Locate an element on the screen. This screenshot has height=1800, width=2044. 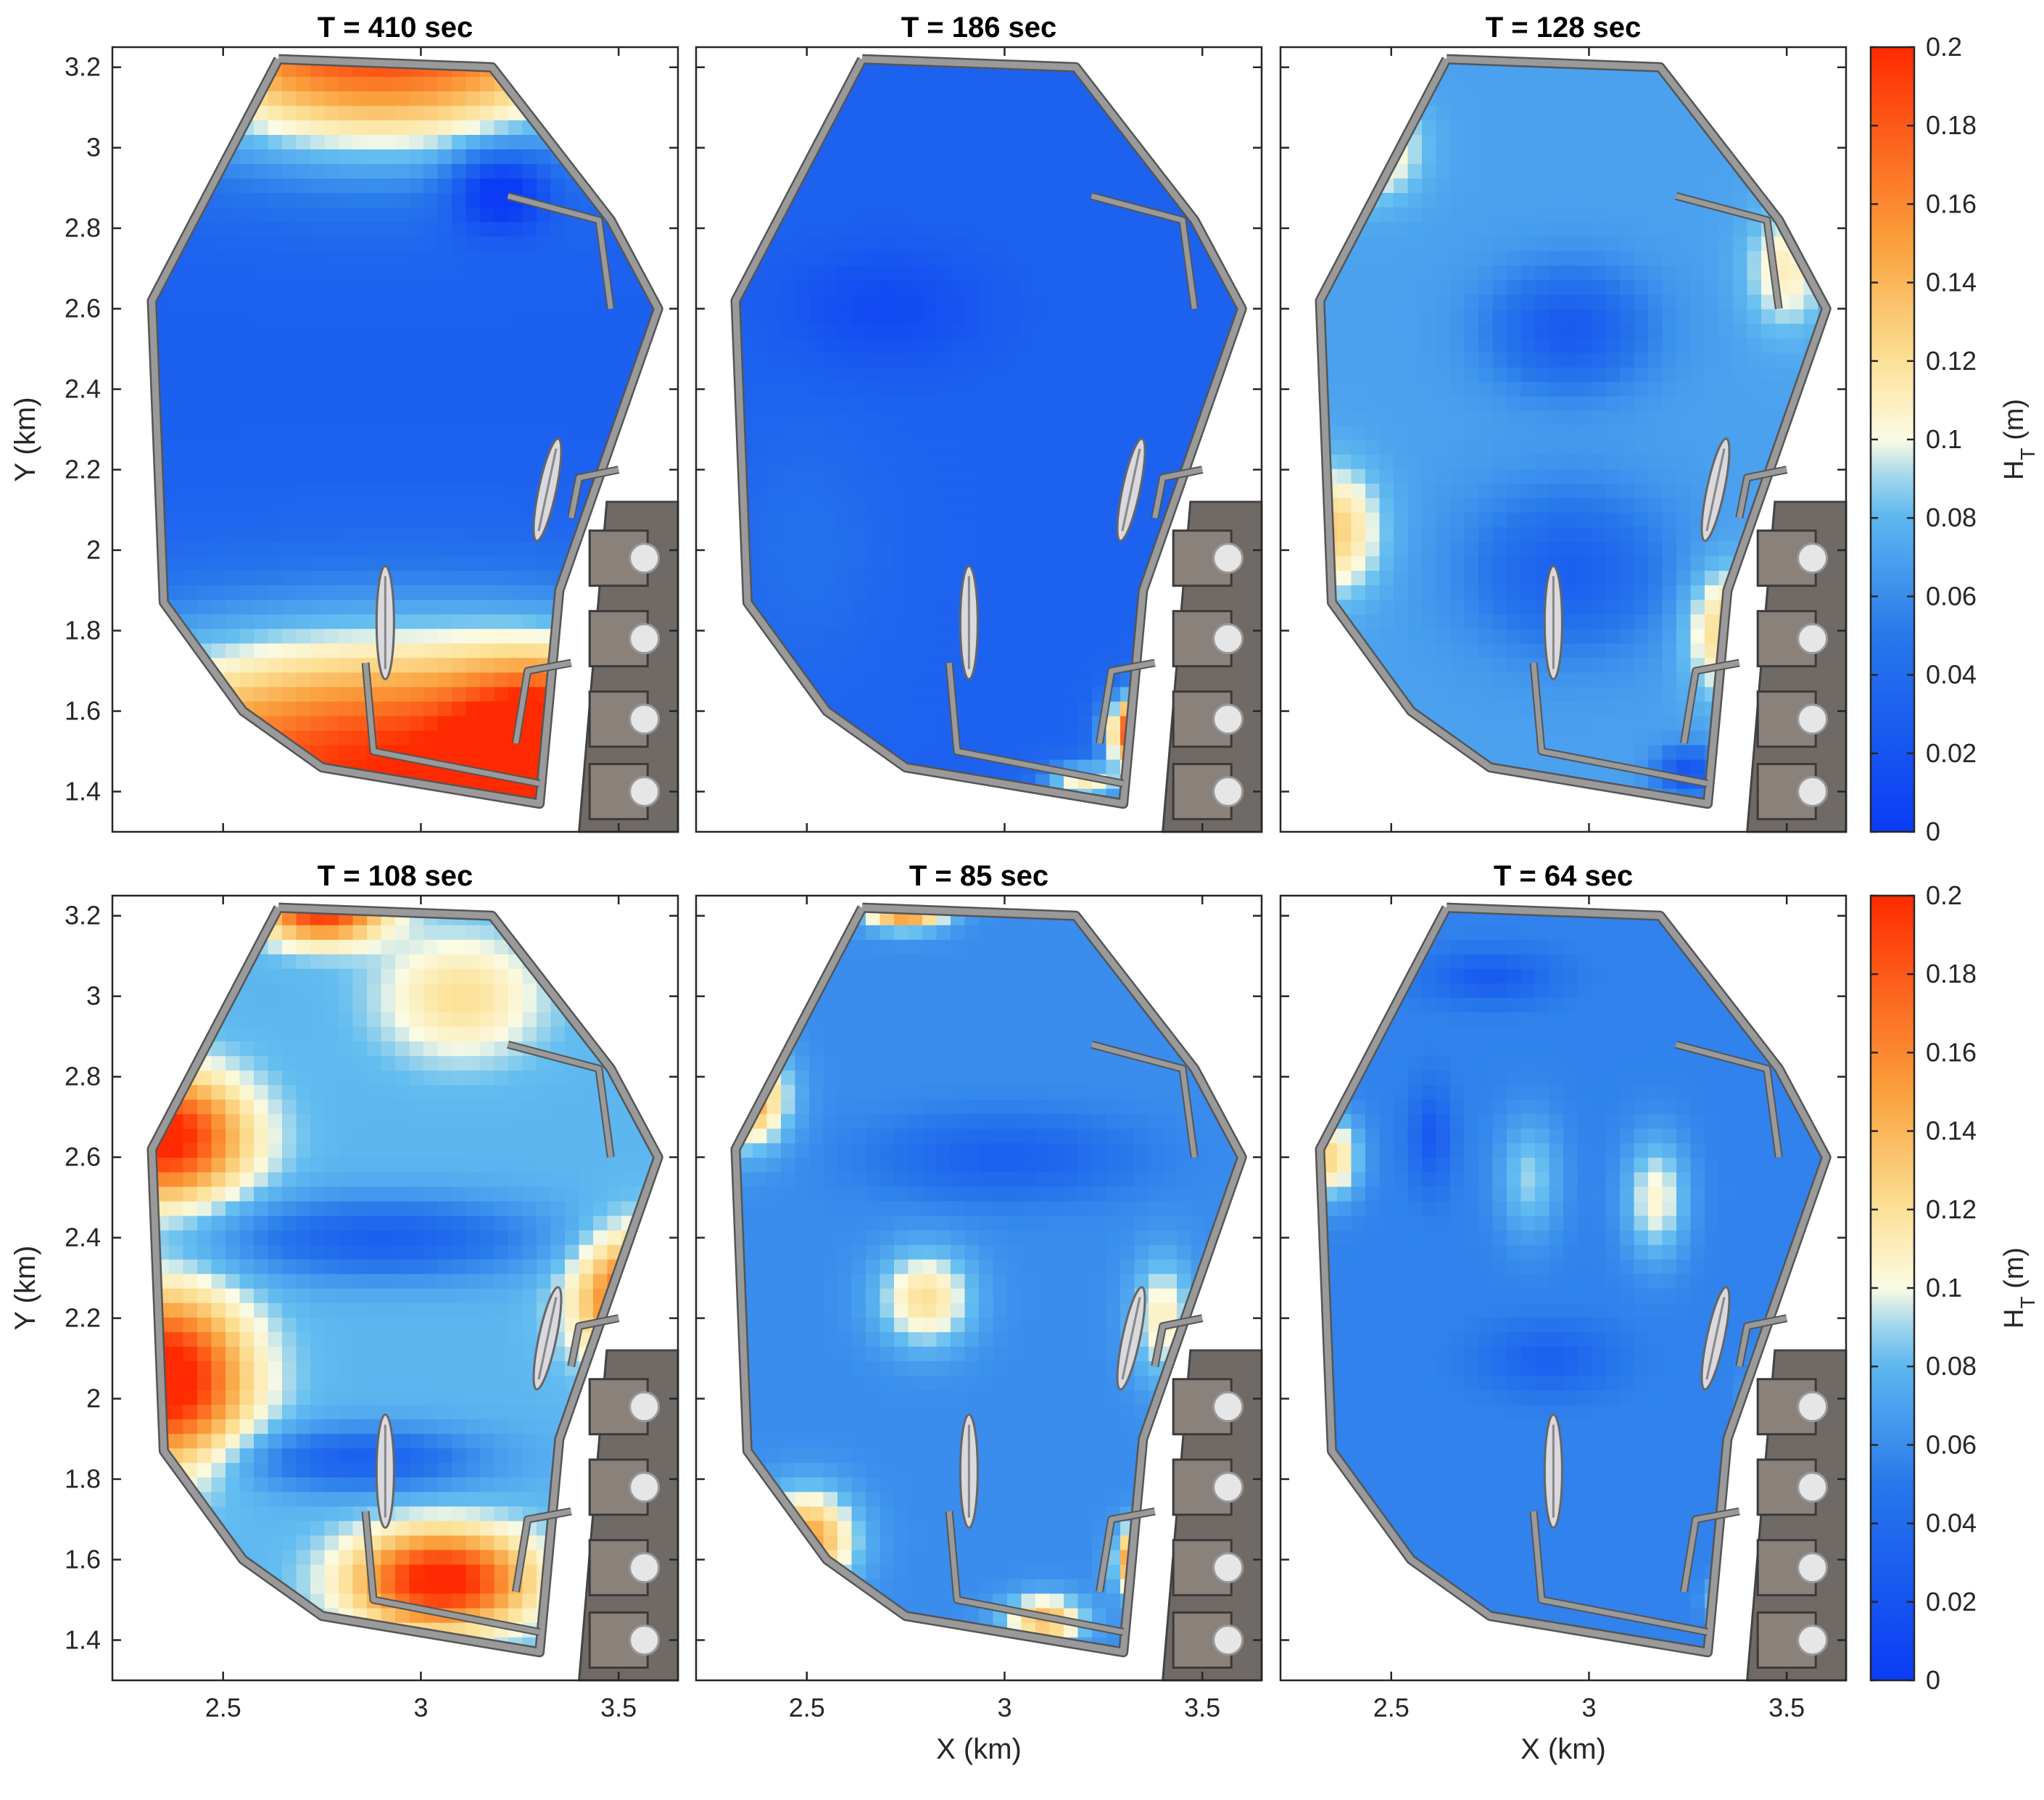
pier-surface is located at coordinates (1144, 251).